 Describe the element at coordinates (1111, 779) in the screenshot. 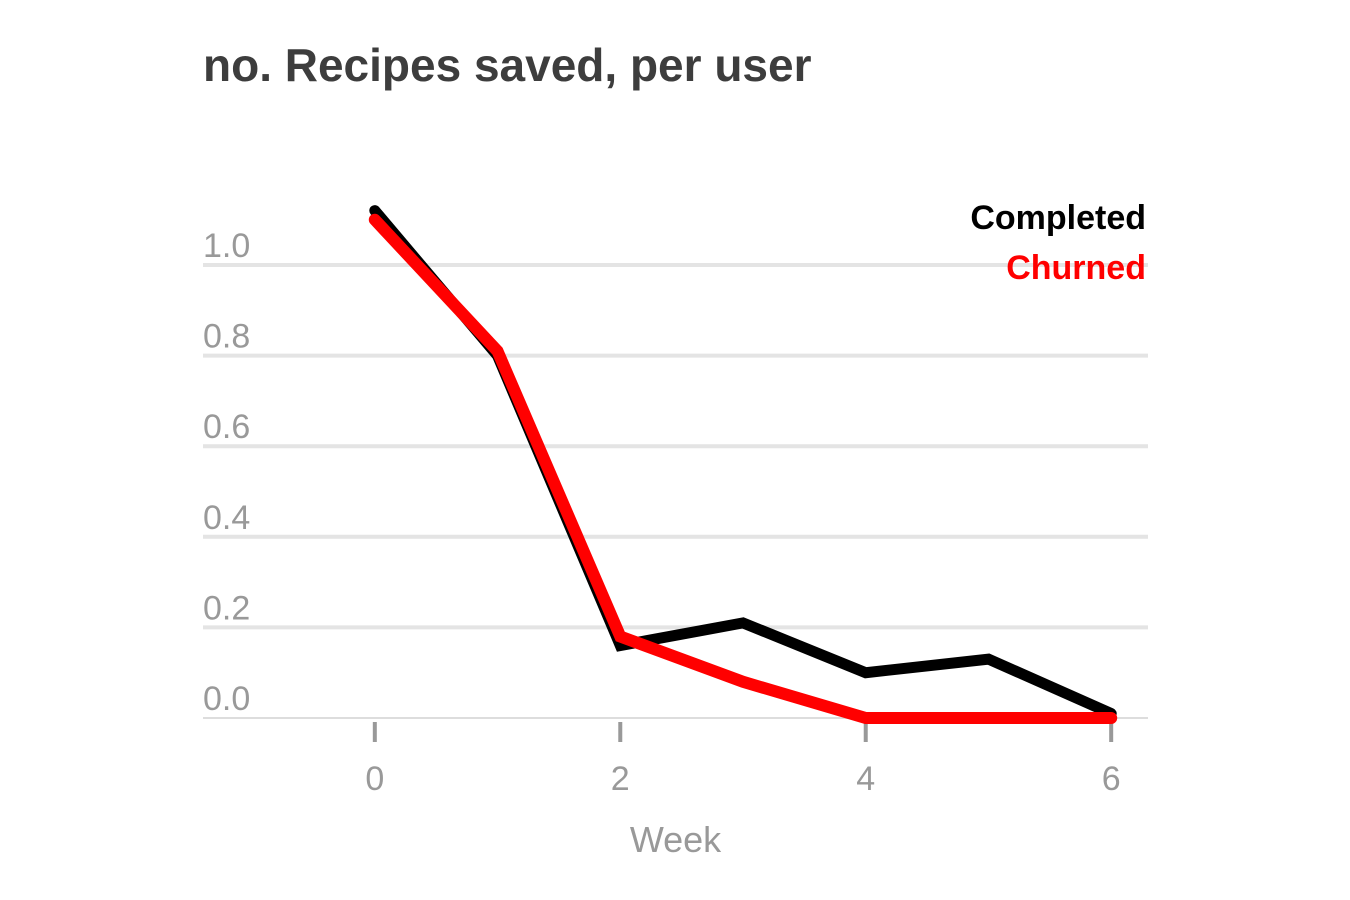

I see `x-tick-label: 6` at that location.